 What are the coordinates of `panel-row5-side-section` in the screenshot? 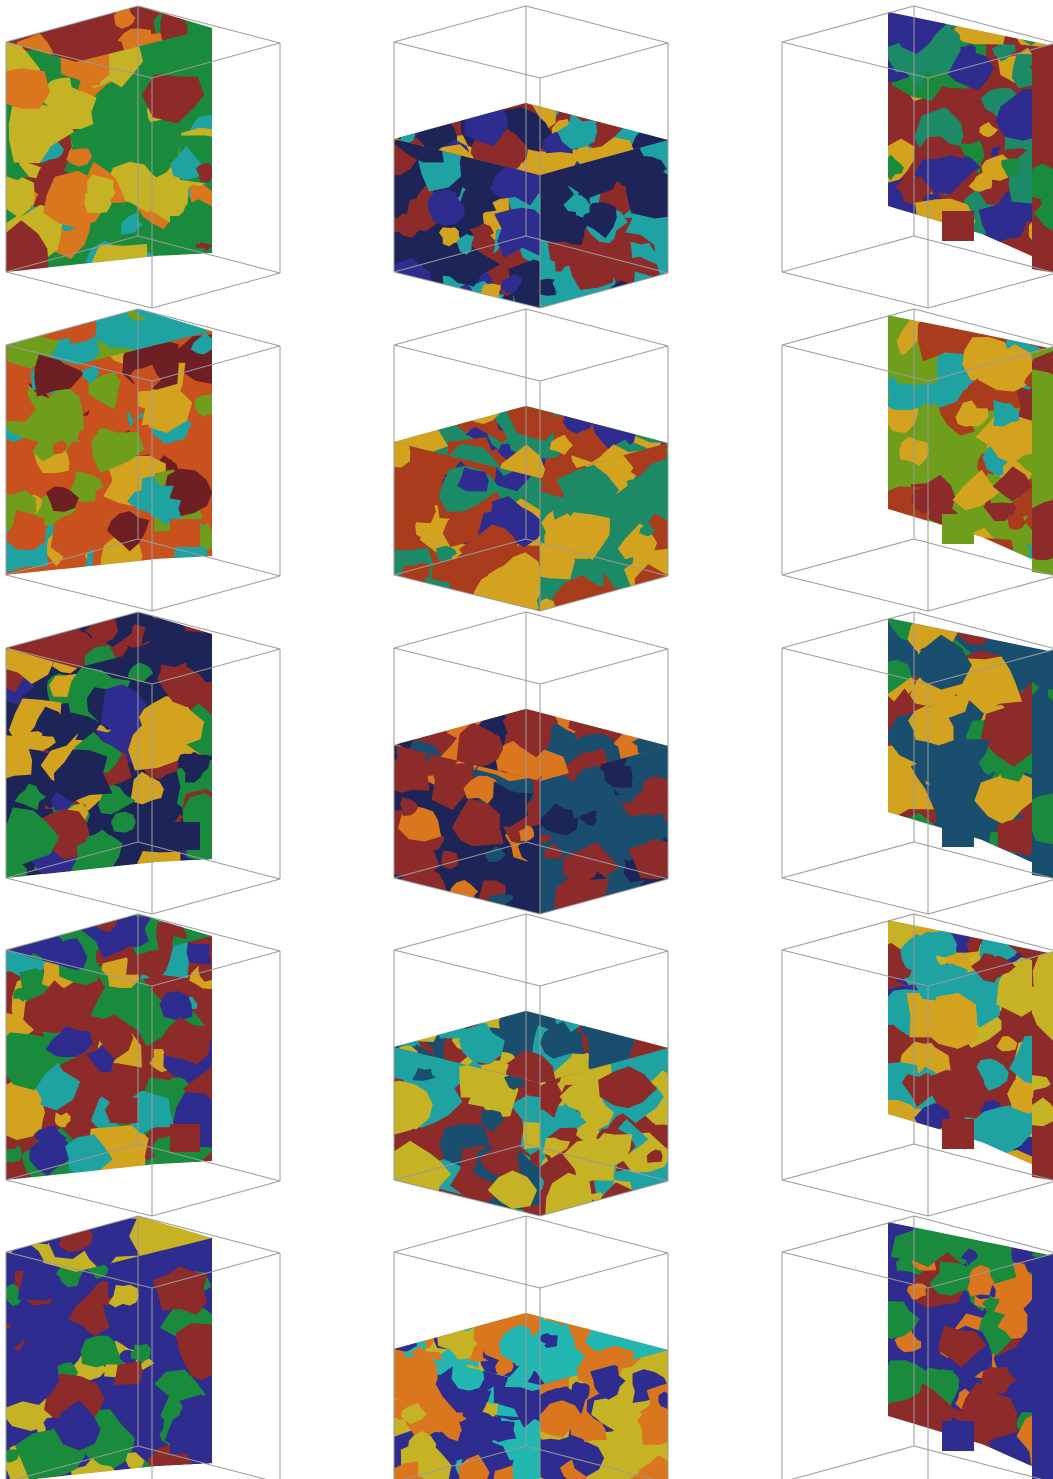 It's located at (143, 1347).